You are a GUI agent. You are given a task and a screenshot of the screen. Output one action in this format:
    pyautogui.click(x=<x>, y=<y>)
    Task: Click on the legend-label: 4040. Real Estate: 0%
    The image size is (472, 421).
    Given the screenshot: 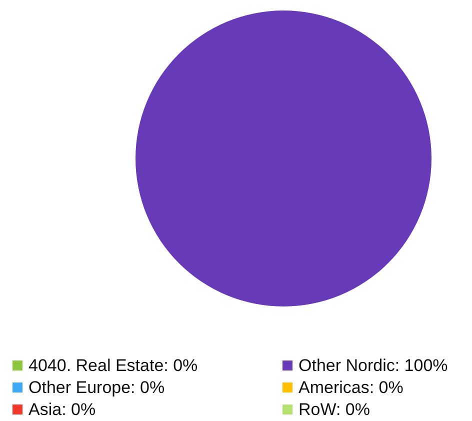 What is the action you would take?
    pyautogui.click(x=113, y=365)
    